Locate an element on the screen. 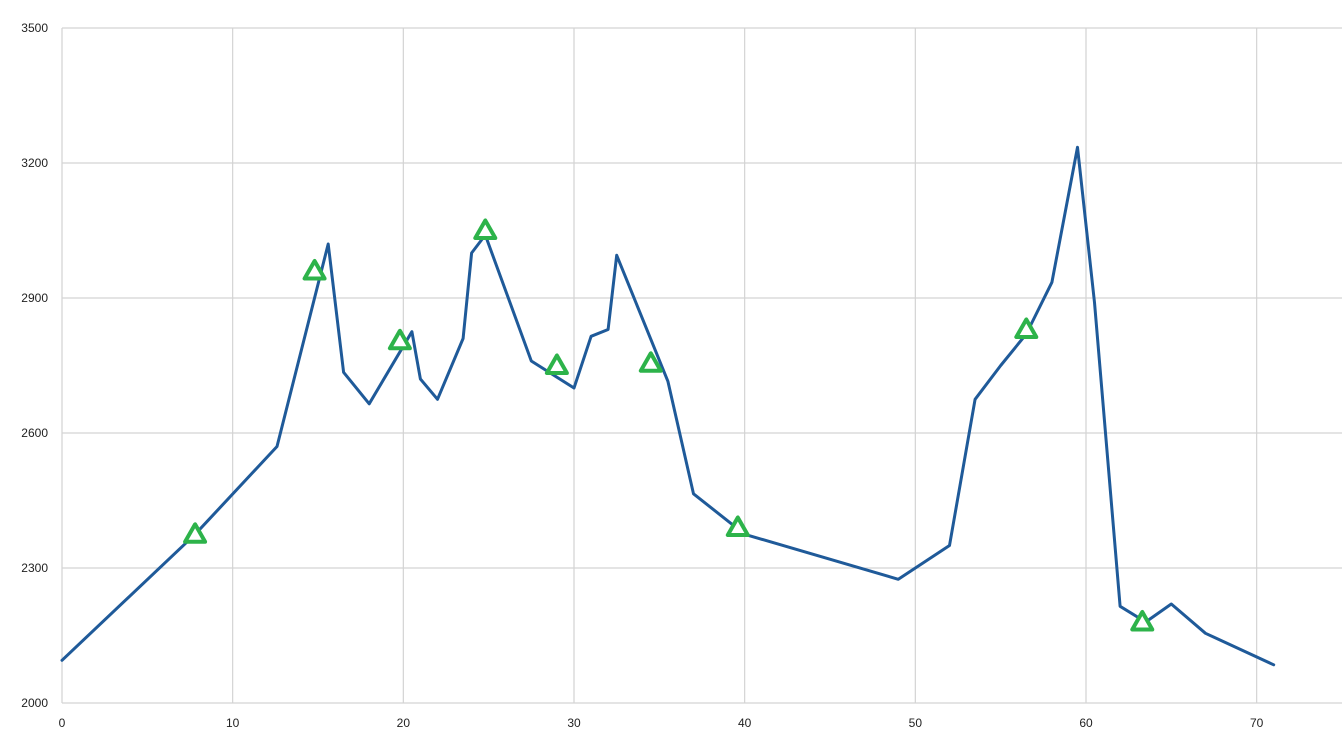 The image size is (1342, 734). x-tick-label: 60 is located at coordinates (1086, 723).